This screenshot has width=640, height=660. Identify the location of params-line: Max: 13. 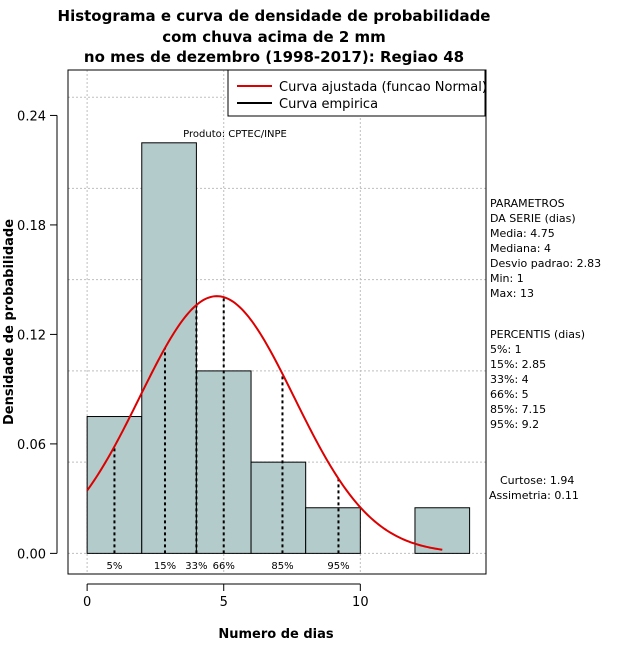
(512, 293).